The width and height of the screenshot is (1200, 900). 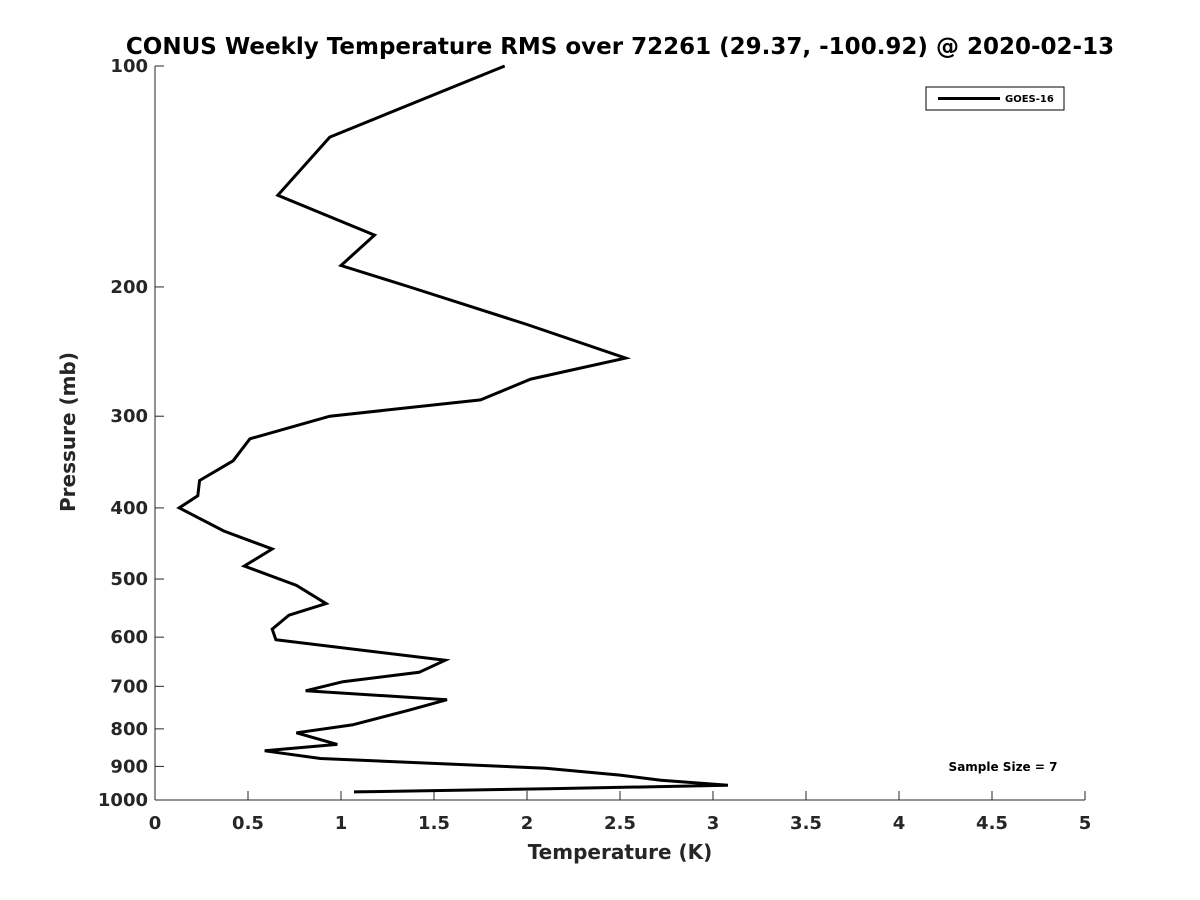 What do you see at coordinates (129, 416) in the screenshot?
I see `y-tick-label: 300` at bounding box center [129, 416].